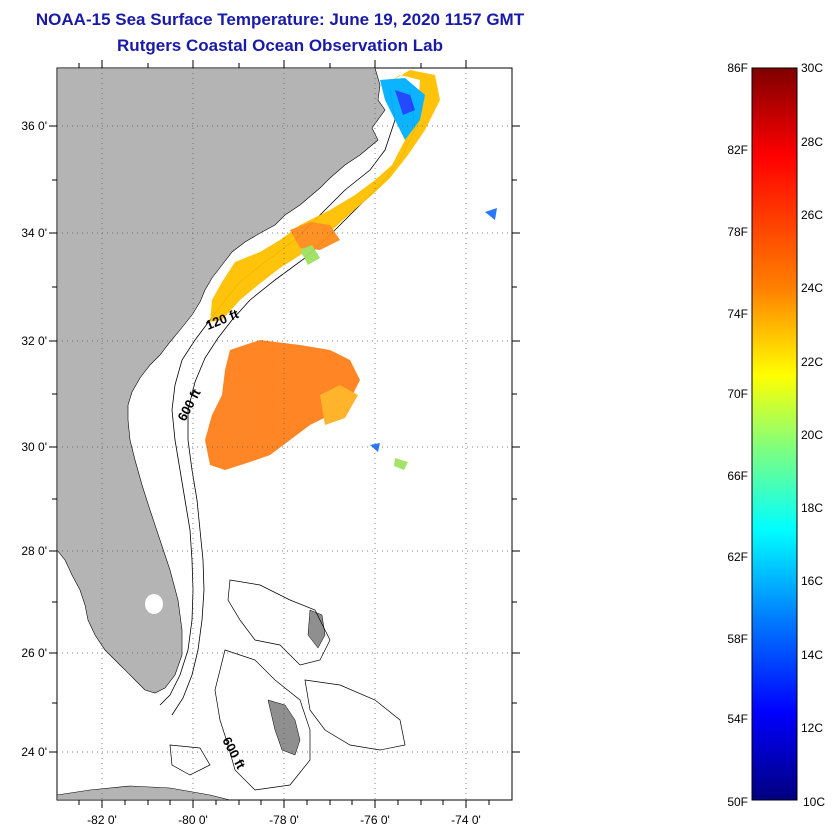 Image resolution: width=833 pixels, height=832 pixels. I want to click on lon-label: -74 0', so click(466, 820).